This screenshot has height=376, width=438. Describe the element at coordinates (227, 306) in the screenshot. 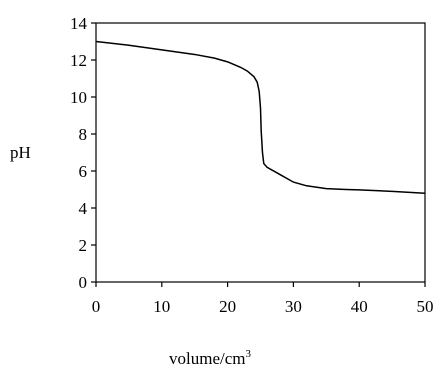

I see `x-tick-label: 20` at that location.